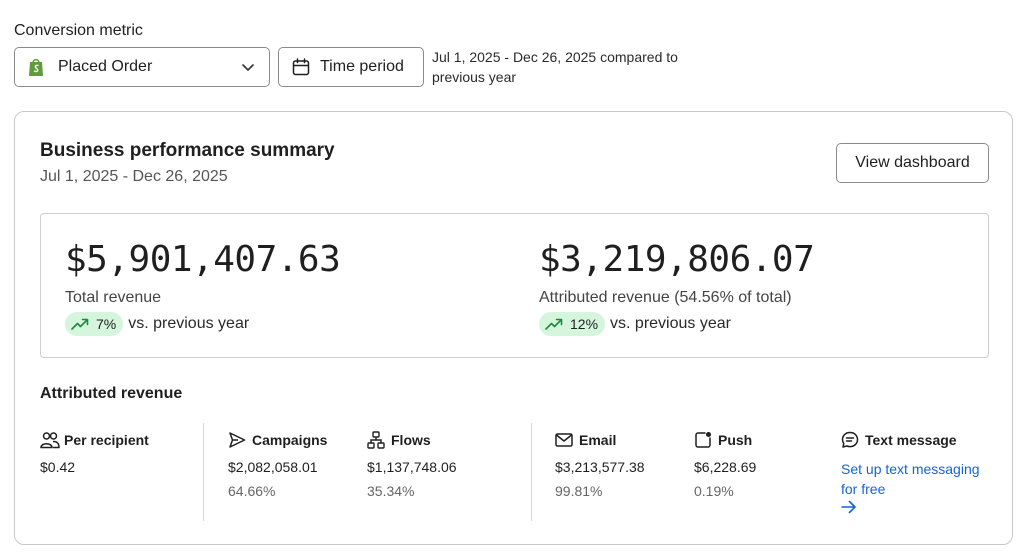  I want to click on time-period-label: Time period, so click(362, 66).